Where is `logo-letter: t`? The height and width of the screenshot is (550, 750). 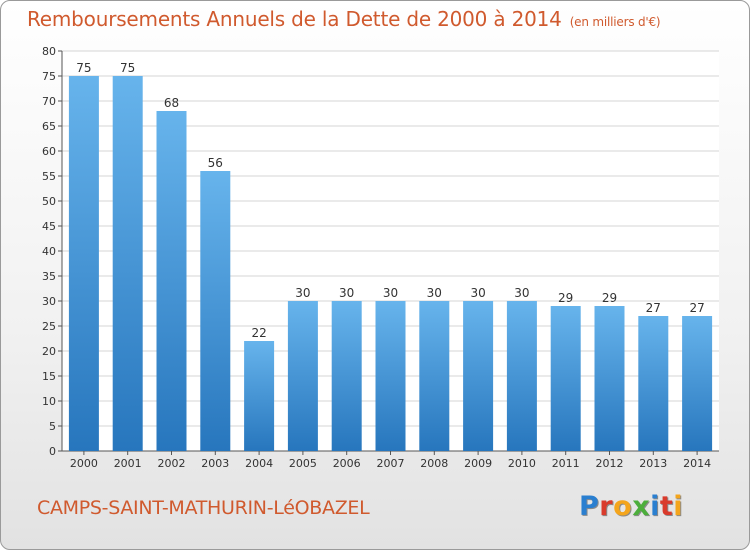 logo-letter: t is located at coordinates (666, 506).